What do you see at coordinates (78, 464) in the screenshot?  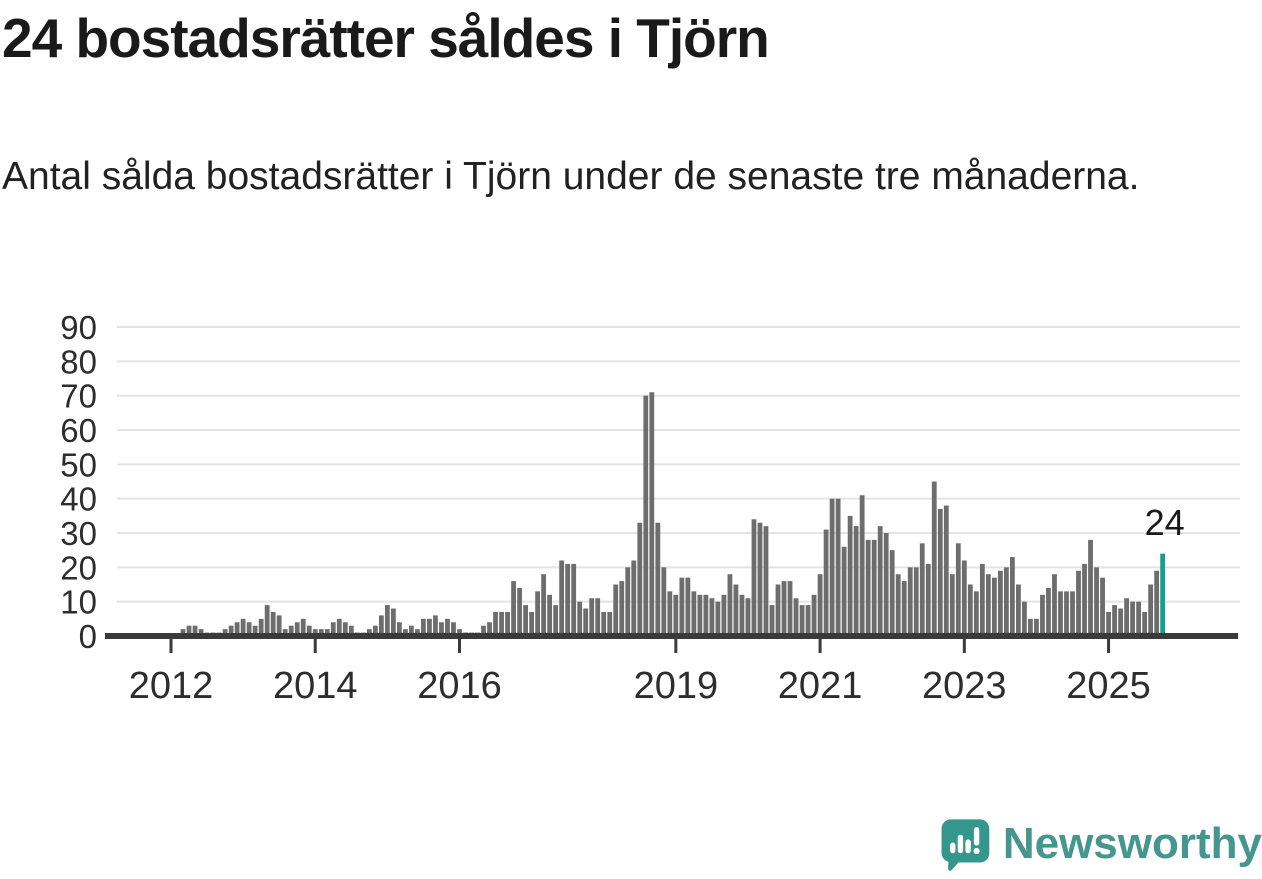 I see `y-axis-tick-label: 50` at bounding box center [78, 464].